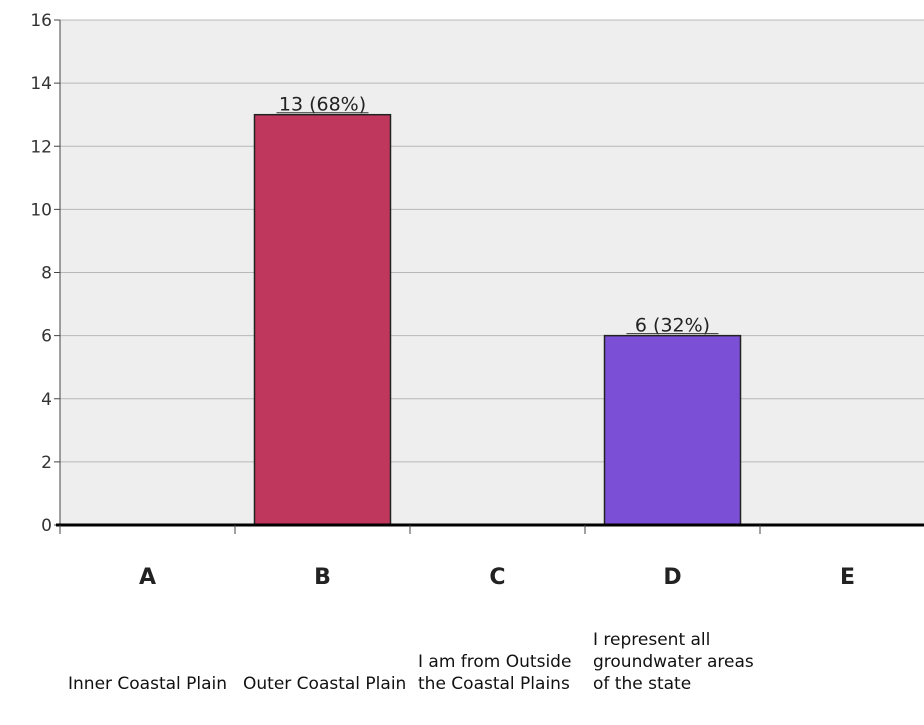  I want to click on data-label-b: 13 (68%), so click(322, 105).